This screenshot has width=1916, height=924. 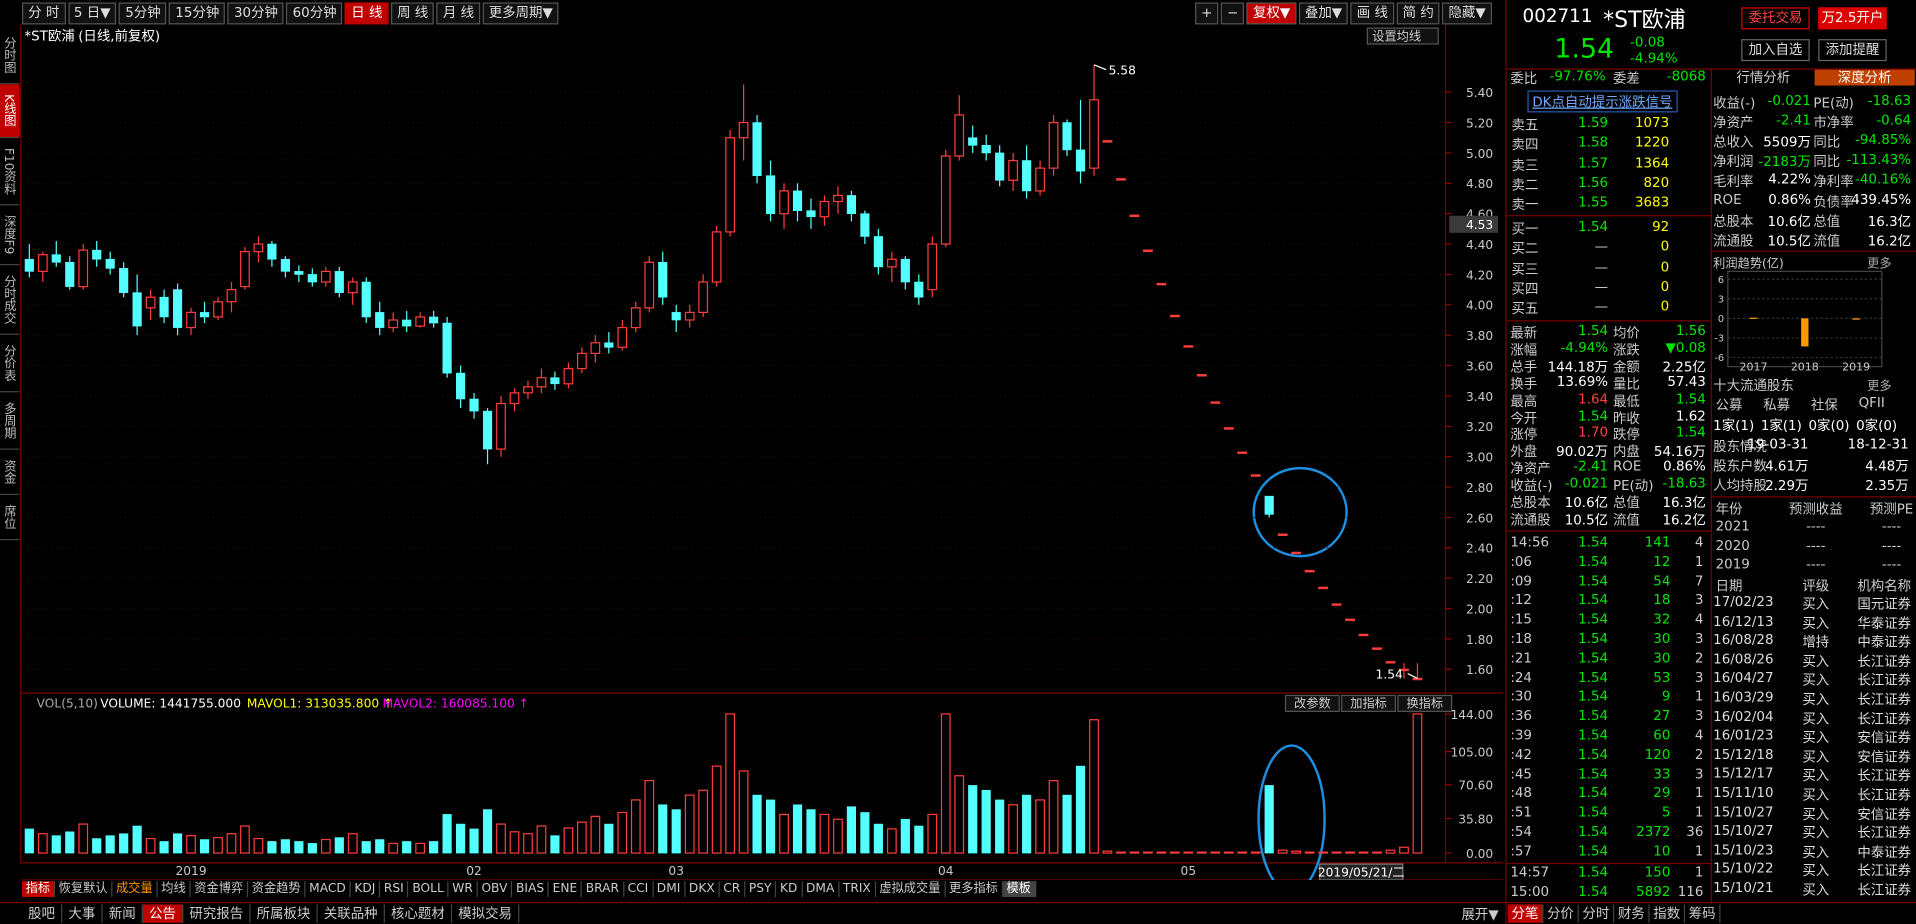 What do you see at coordinates (789, 889) in the screenshot?
I see `indicator-tab: KD` at bounding box center [789, 889].